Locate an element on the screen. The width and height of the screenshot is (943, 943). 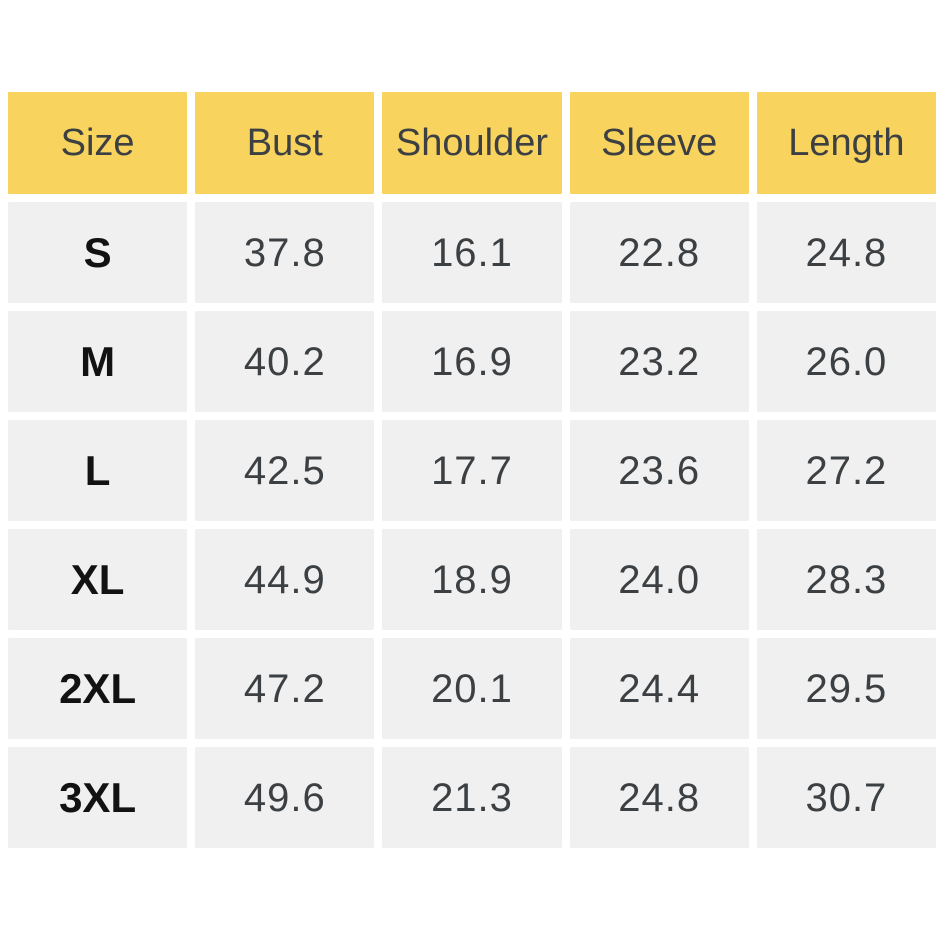
sleeve-measurement-cell: 24.4 is located at coordinates (659, 688).